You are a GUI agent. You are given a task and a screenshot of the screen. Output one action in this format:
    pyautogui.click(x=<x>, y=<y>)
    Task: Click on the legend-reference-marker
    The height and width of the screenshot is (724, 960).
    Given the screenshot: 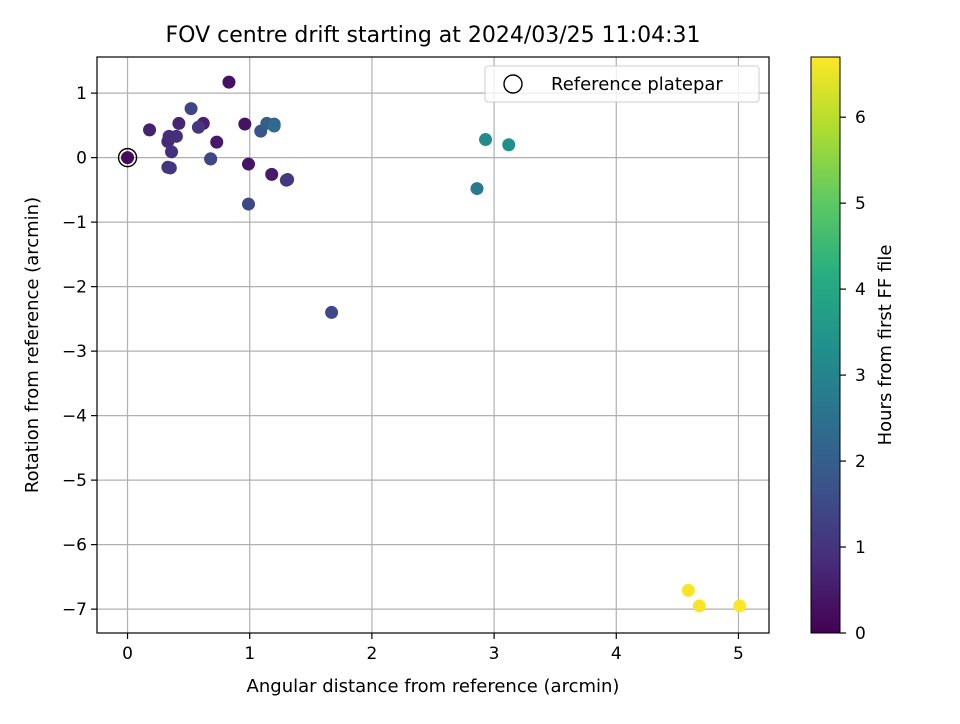 What is the action you would take?
    pyautogui.click(x=513, y=84)
    